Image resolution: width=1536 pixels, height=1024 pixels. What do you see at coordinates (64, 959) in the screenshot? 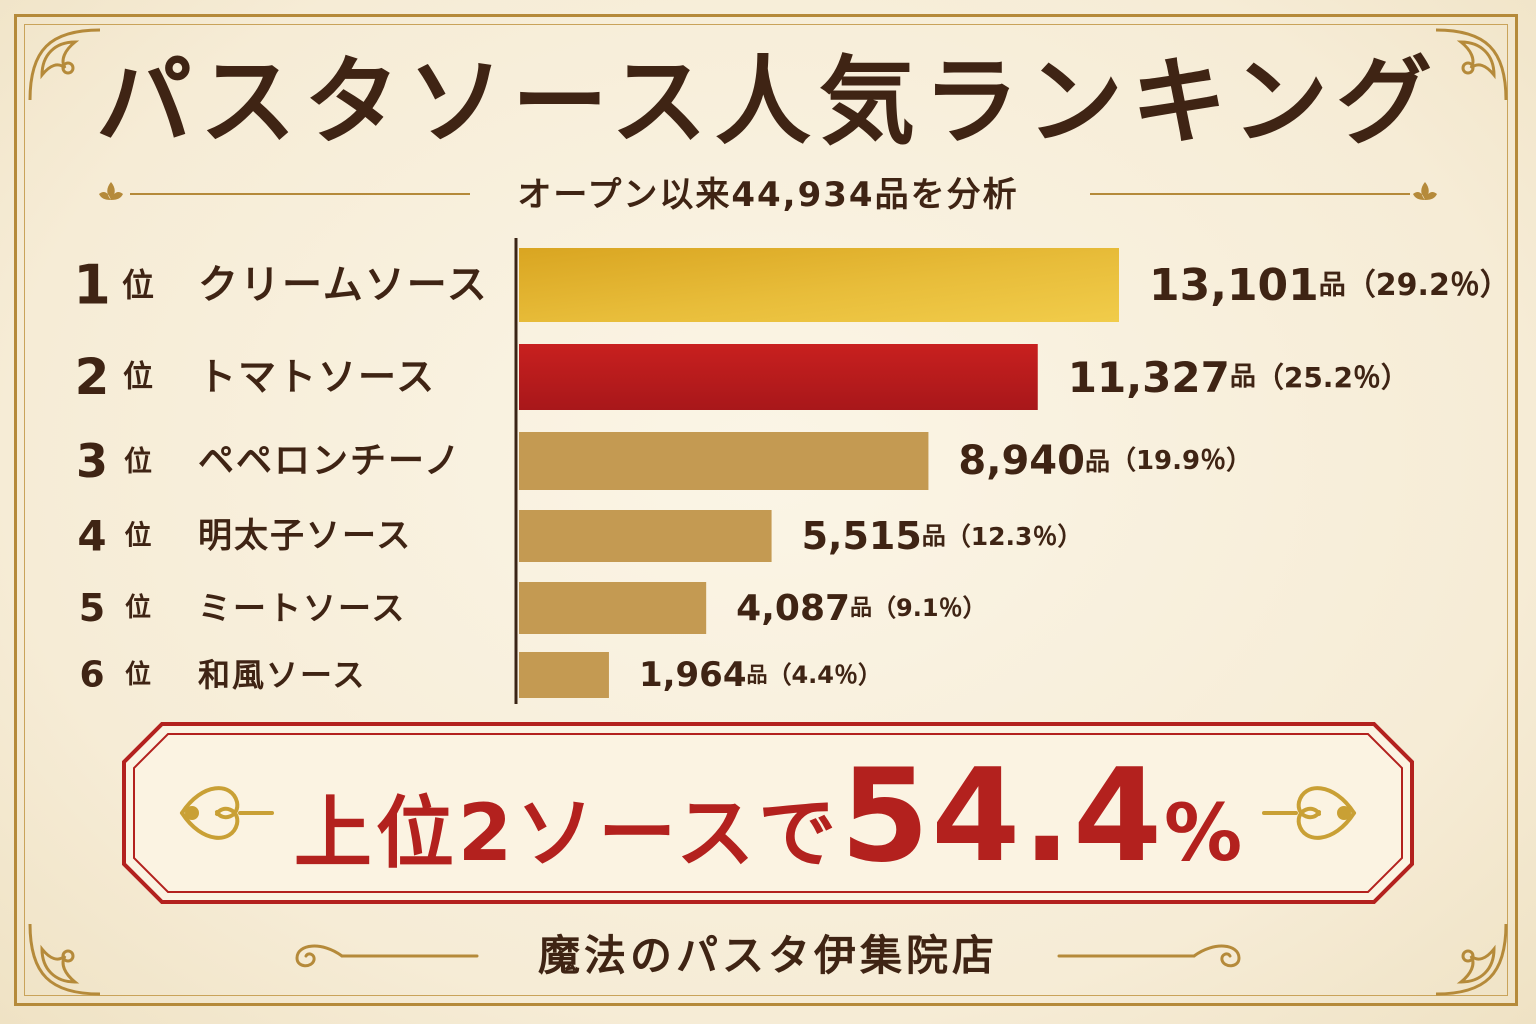
I see `corner-ornament-bottom-left` at bounding box center [64, 959].